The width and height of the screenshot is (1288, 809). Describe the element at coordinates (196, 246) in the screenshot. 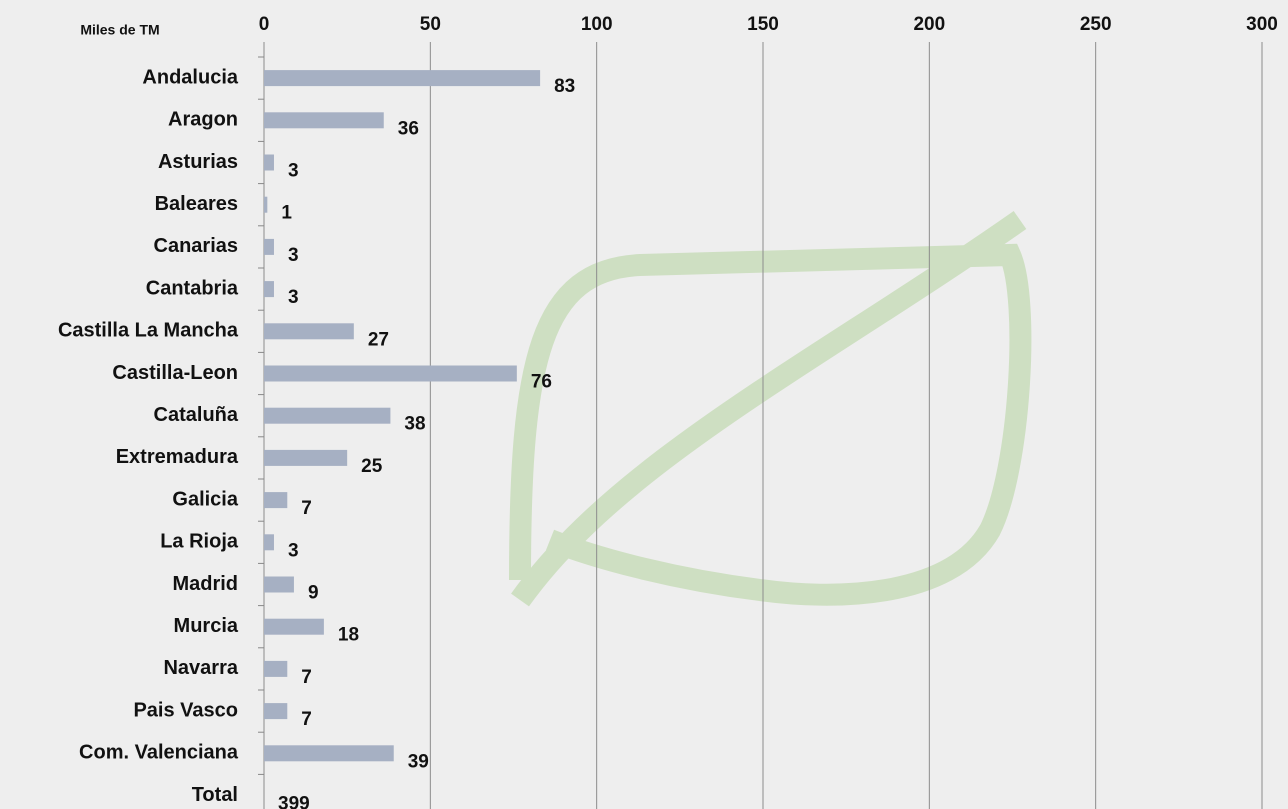

I see `y-tick-label: Canarias` at that location.